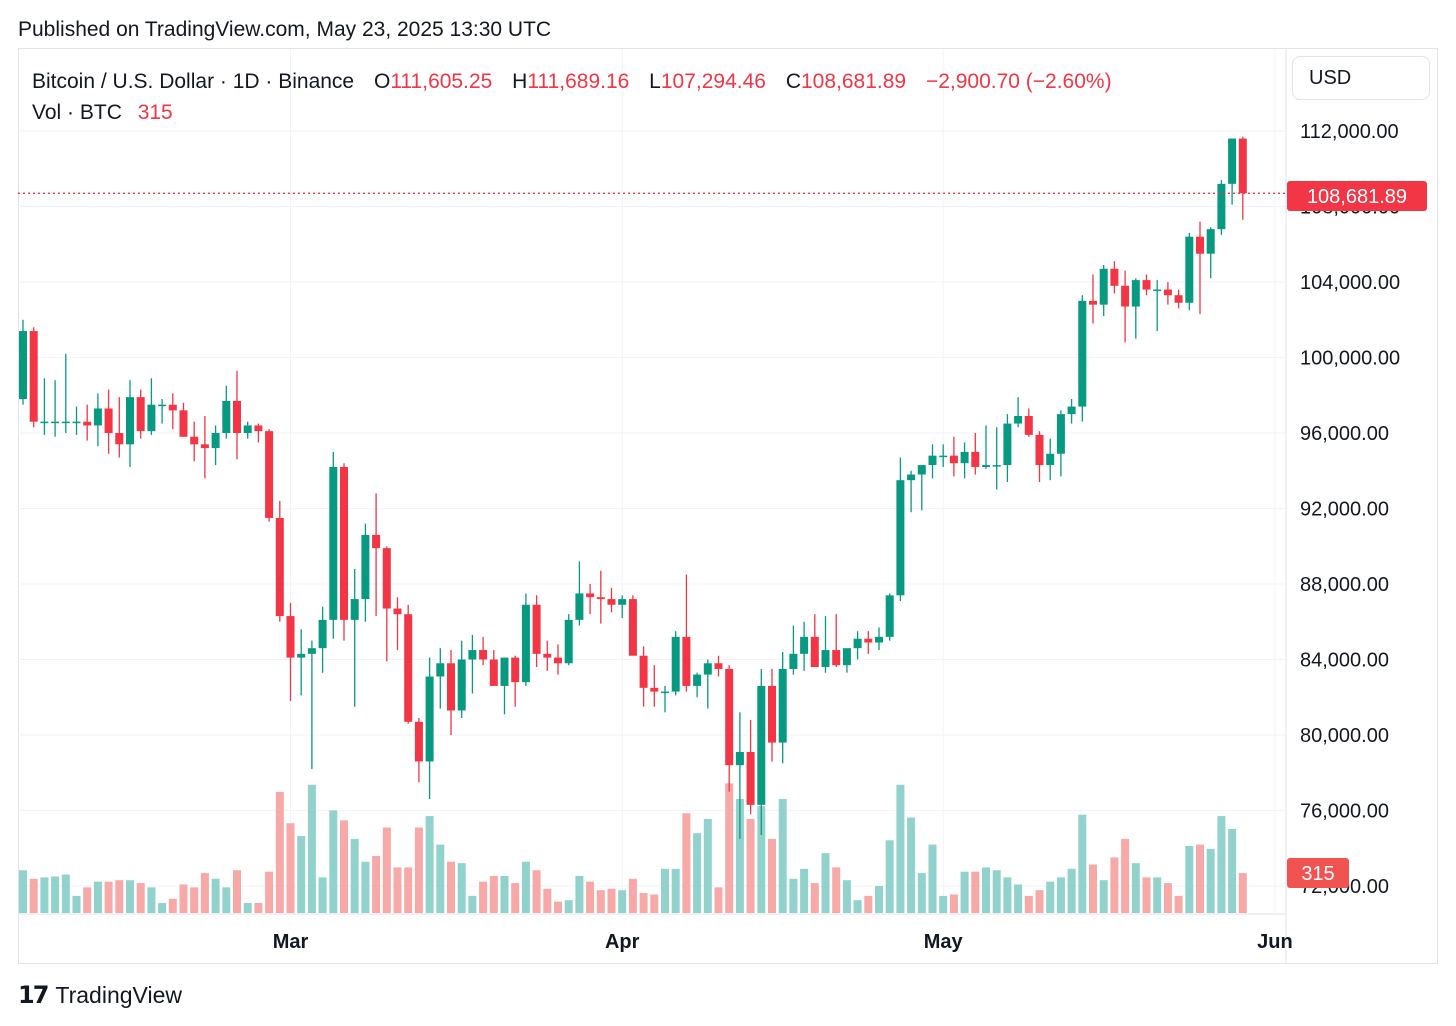 The image size is (1456, 1026). I want to click on y-tick-label: 80,000.00, so click(1344, 736).